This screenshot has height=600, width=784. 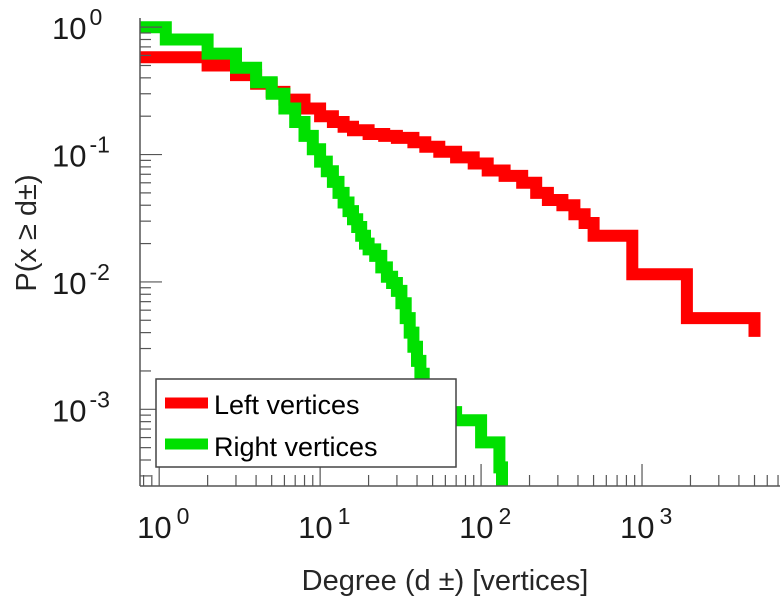 I want to click on x-tick-label: 10 3, so click(x=646, y=524).